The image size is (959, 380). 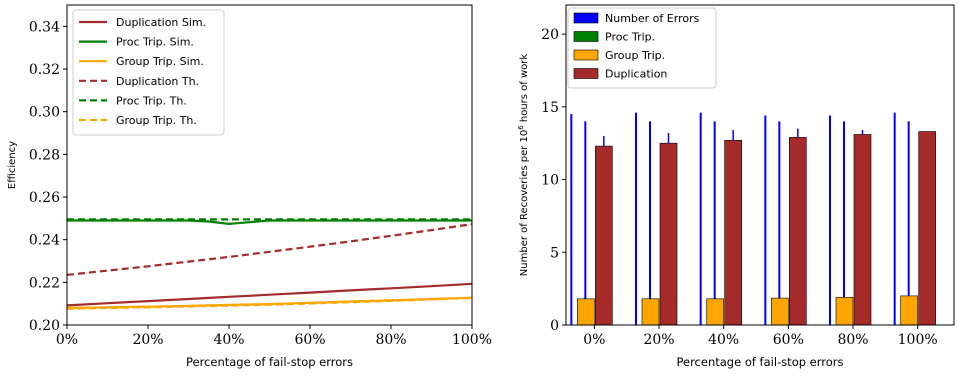 I want to click on efficiency-chart-lines, so click(x=269, y=264).